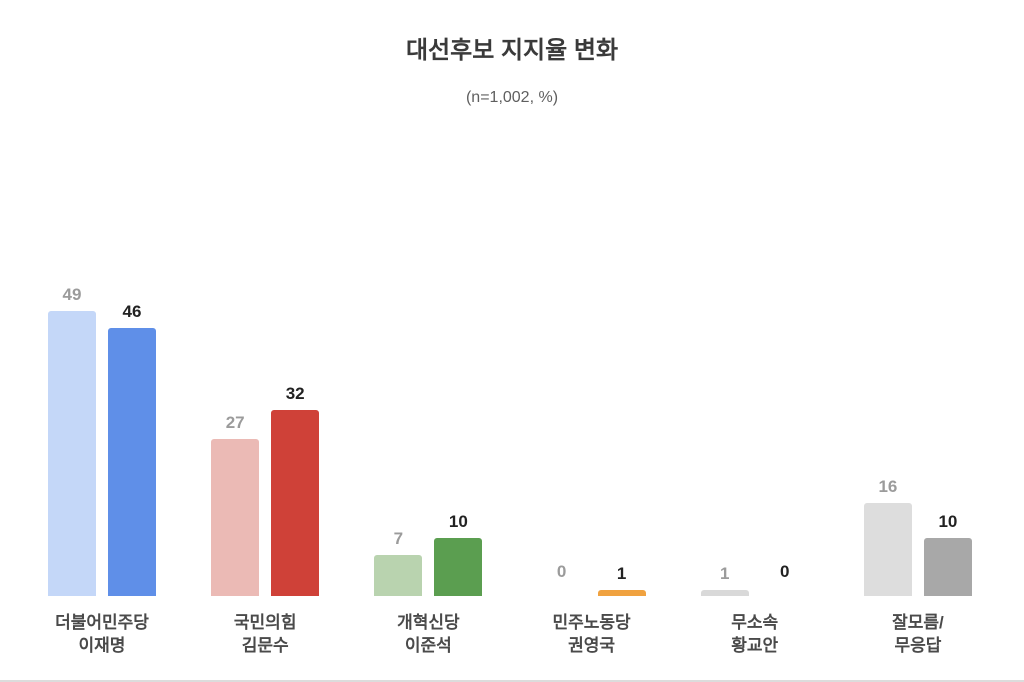 This screenshot has height=682, width=1024. Describe the element at coordinates (132, 311) in the screenshot. I see `bar-value-curr: 46` at that location.